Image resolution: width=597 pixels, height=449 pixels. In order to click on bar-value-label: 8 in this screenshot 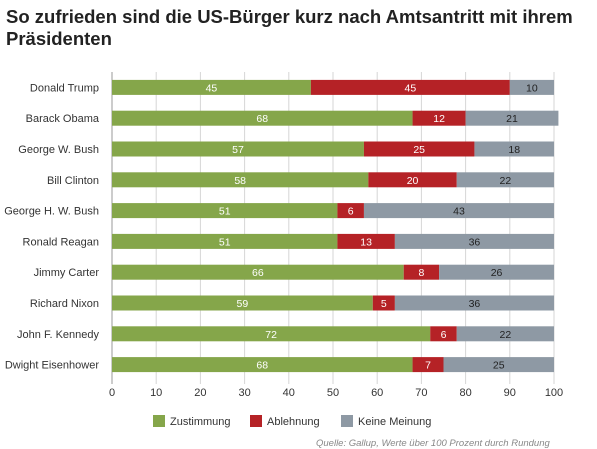, I will do `click(421, 273)`.